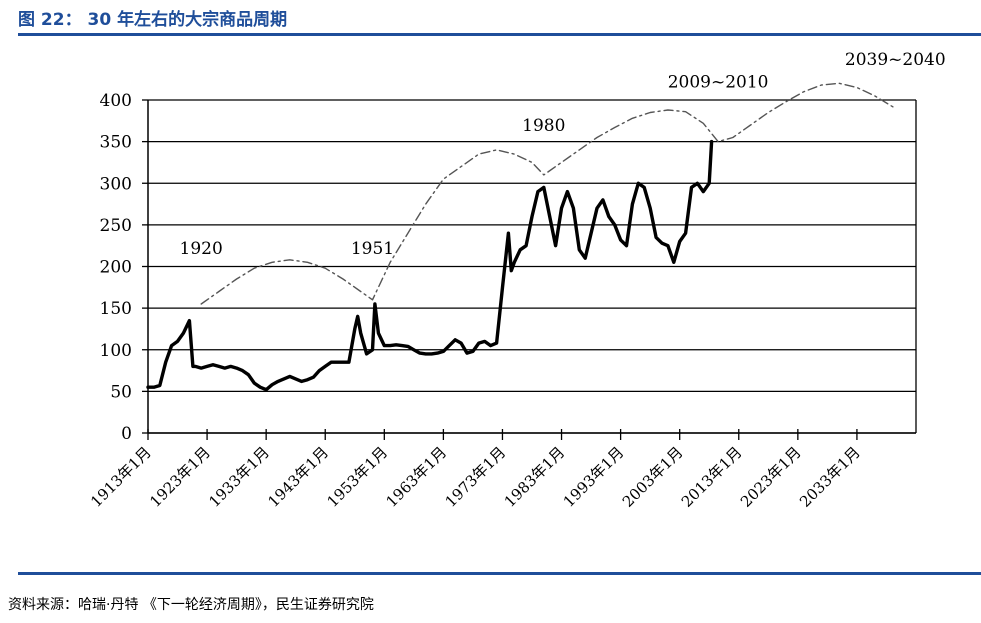  I want to click on y-tick-label: 100, so click(116, 351).